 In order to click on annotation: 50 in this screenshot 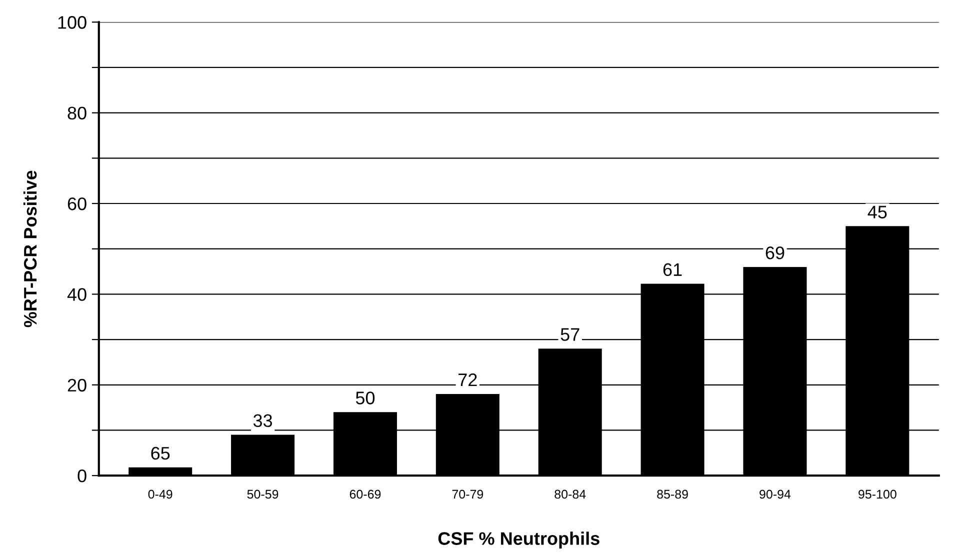, I will do `click(365, 398)`.